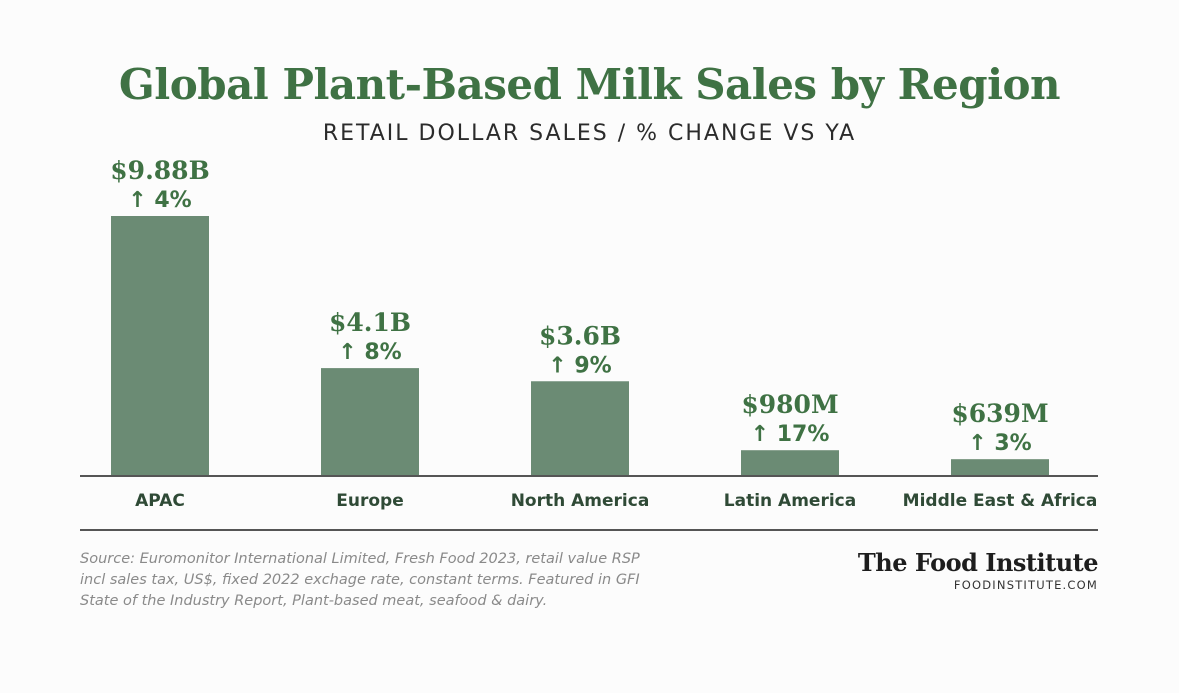 The width and height of the screenshot is (1179, 693). I want to click on brand-logo: The Food Institute FOODINSTITUTE.COM, so click(978, 570).